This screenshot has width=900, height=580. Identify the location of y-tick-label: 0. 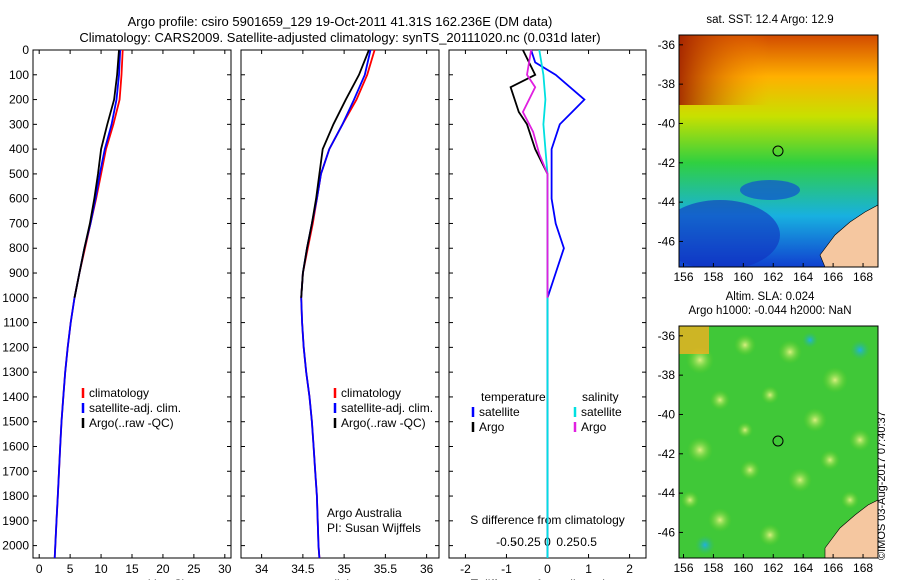
(25, 50).